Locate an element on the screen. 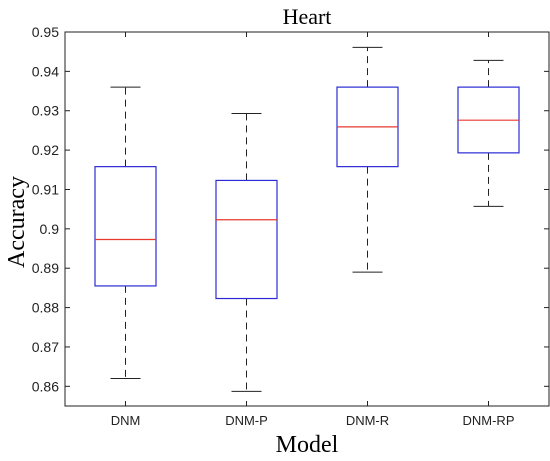 The image size is (550, 461). y-tick-label: 0.91 is located at coordinates (45, 189).